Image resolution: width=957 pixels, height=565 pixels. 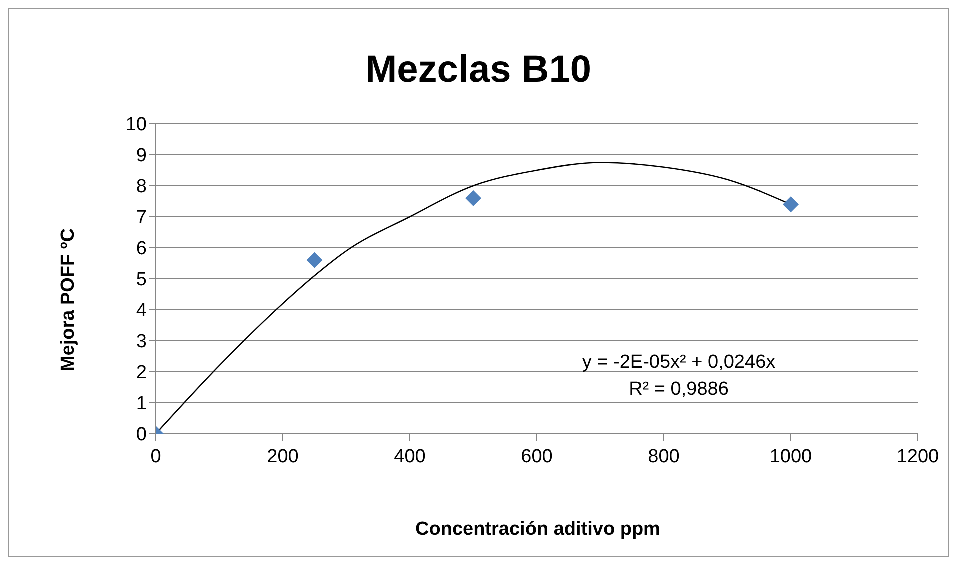 What do you see at coordinates (537, 457) in the screenshot?
I see `x-tick-label: 600` at bounding box center [537, 457].